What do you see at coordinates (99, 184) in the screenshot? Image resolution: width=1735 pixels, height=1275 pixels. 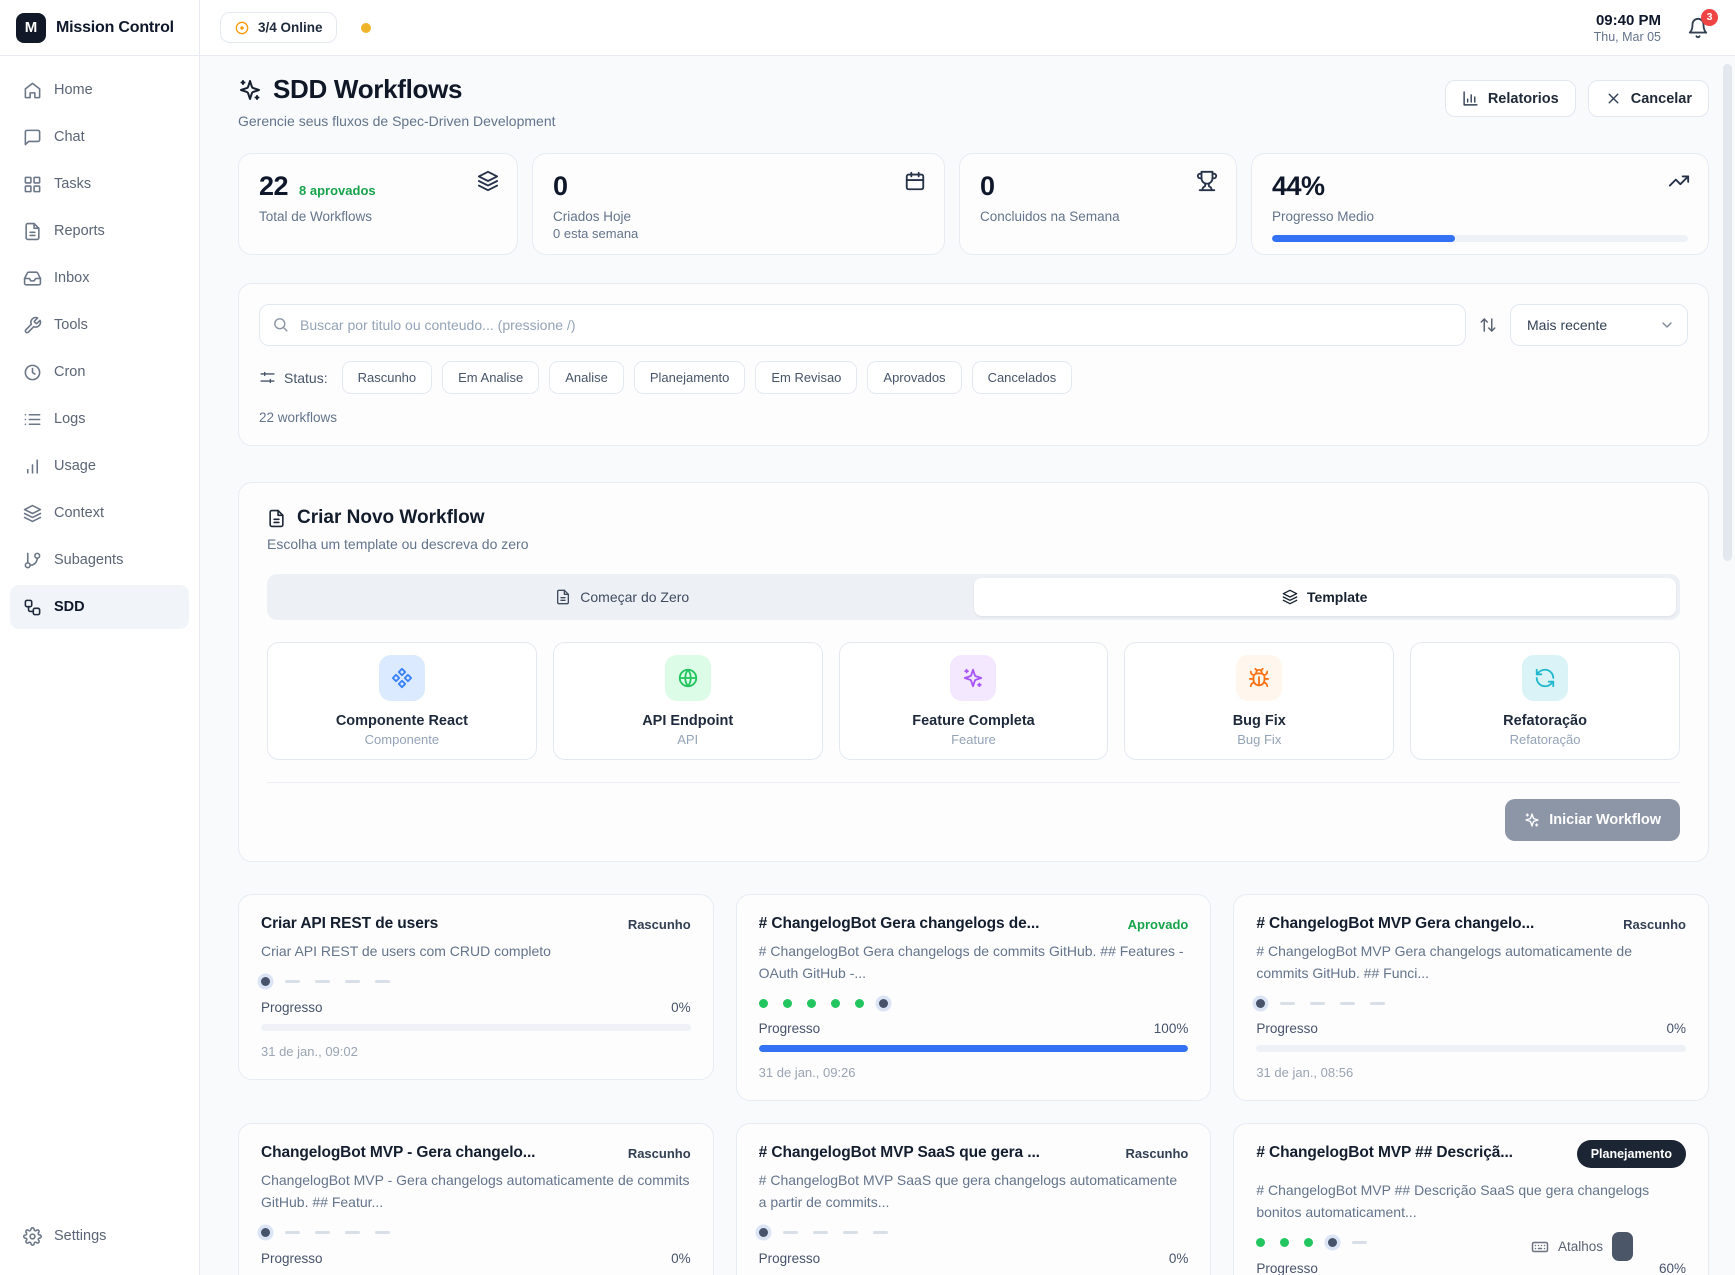 I see `sidebar-item: Tasks` at bounding box center [99, 184].